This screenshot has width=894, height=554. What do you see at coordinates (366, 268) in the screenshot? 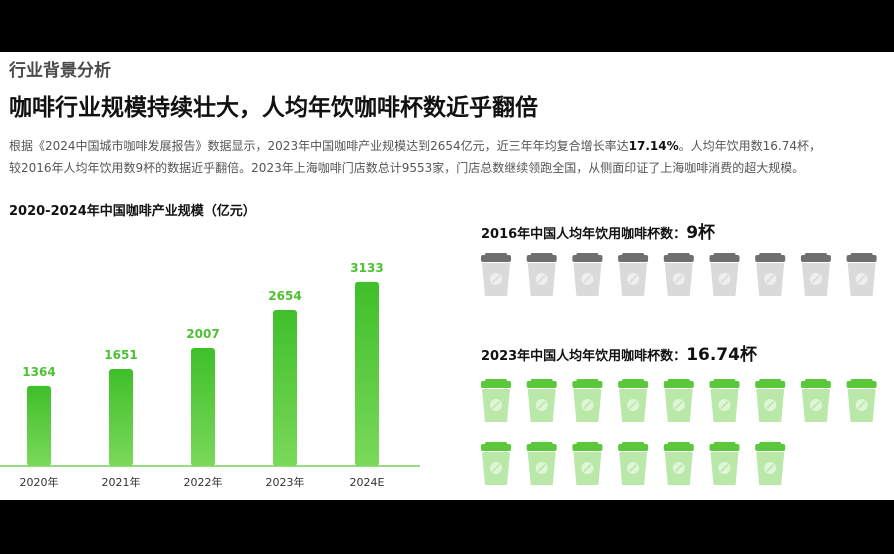
I see `data-label: 3133` at bounding box center [366, 268].